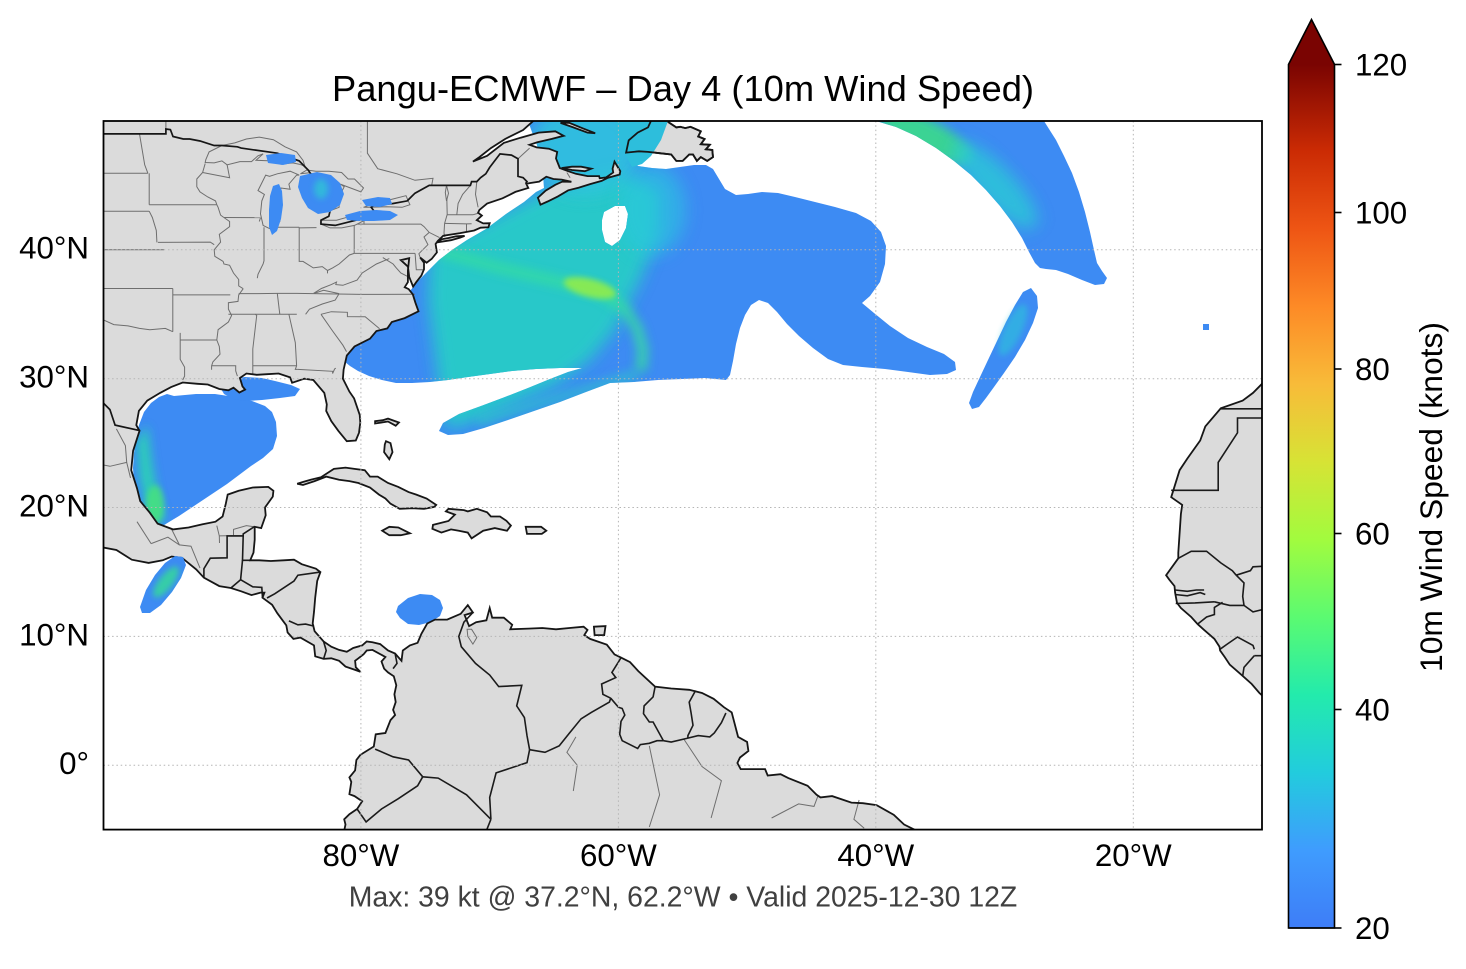 This screenshot has height=969, width=1466. Describe the element at coordinates (1381, 212) in the screenshot. I see `svg-text: 100` at that location.